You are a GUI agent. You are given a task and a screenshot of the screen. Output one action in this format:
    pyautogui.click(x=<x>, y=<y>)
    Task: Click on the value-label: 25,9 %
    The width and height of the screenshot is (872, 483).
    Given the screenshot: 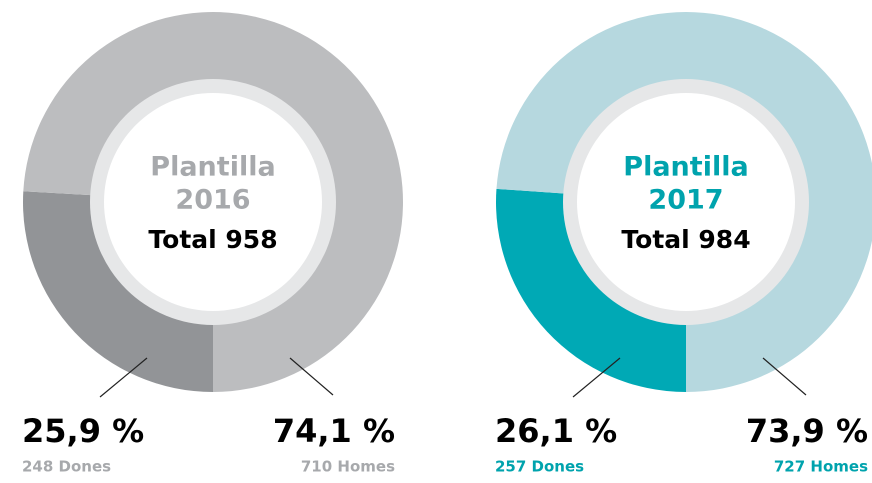 What is the action you would take?
    pyautogui.click(x=83, y=431)
    